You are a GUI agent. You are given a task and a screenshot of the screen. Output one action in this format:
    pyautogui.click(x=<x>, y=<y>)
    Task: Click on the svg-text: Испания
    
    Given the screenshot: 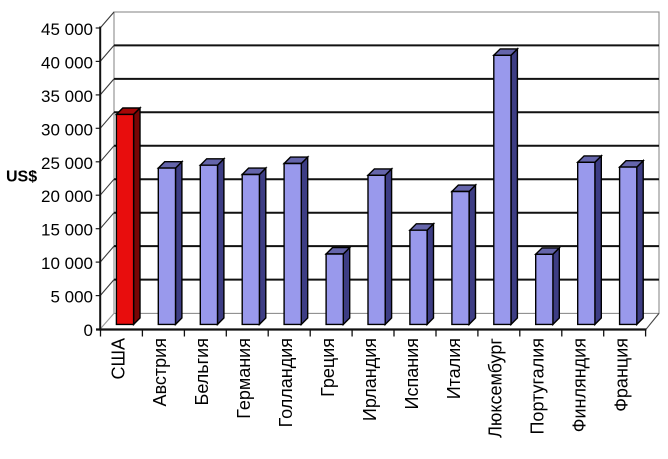 What is the action you would take?
    pyautogui.click(x=412, y=373)
    